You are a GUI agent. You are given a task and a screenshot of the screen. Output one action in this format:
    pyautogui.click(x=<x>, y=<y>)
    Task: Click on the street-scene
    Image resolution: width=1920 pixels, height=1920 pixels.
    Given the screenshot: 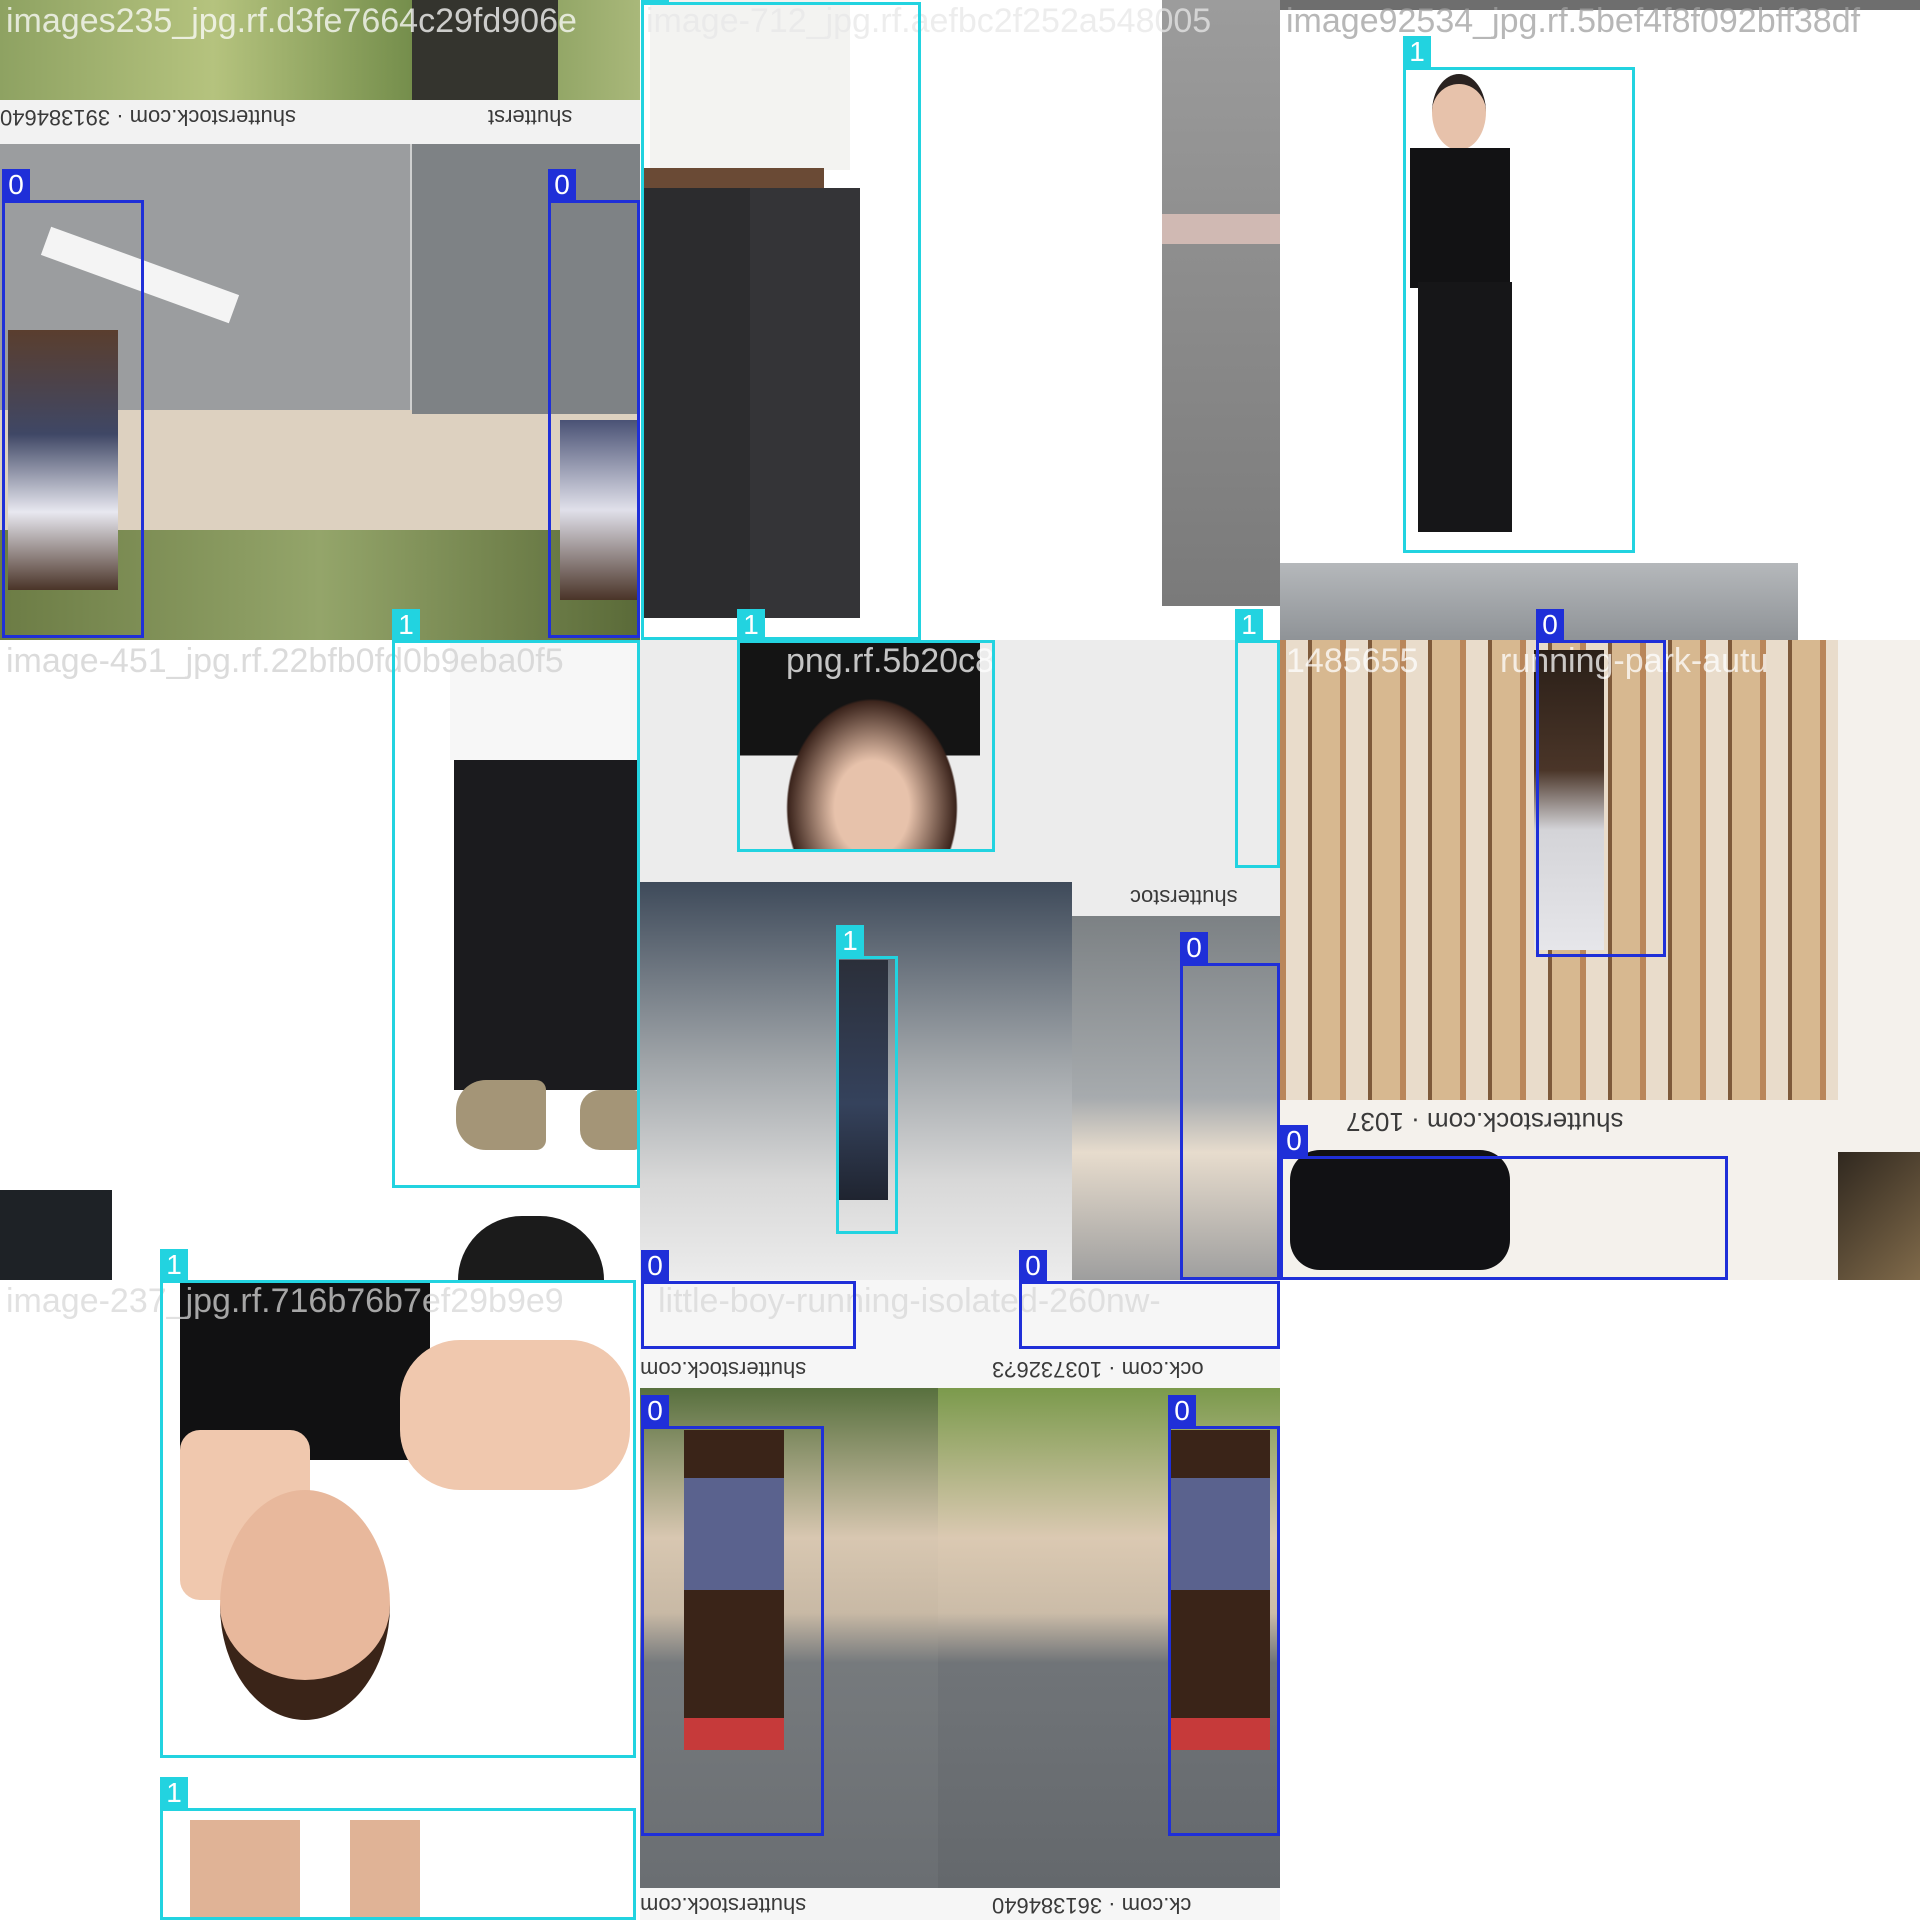 What is the action you would take?
    pyautogui.click(x=1176, y=1098)
    